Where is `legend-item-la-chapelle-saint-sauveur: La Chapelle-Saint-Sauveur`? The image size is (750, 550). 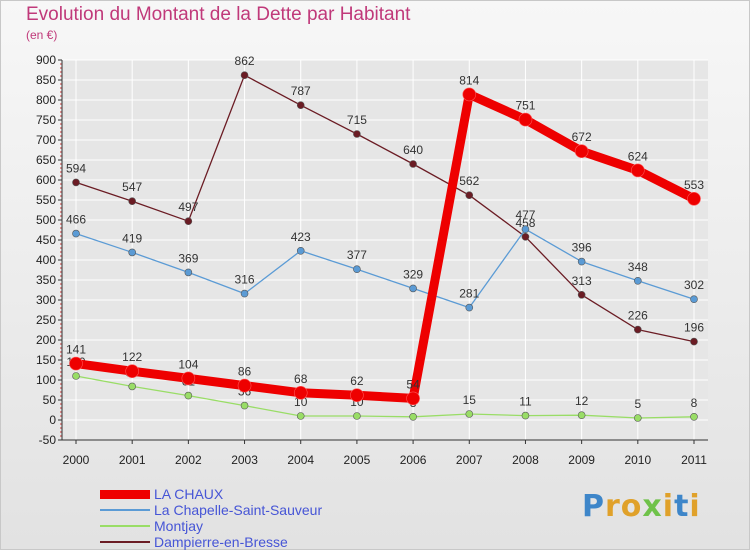
legend-item-la-chapelle-saint-sauveur: La Chapelle-Saint-Sauveur is located at coordinates (211, 510).